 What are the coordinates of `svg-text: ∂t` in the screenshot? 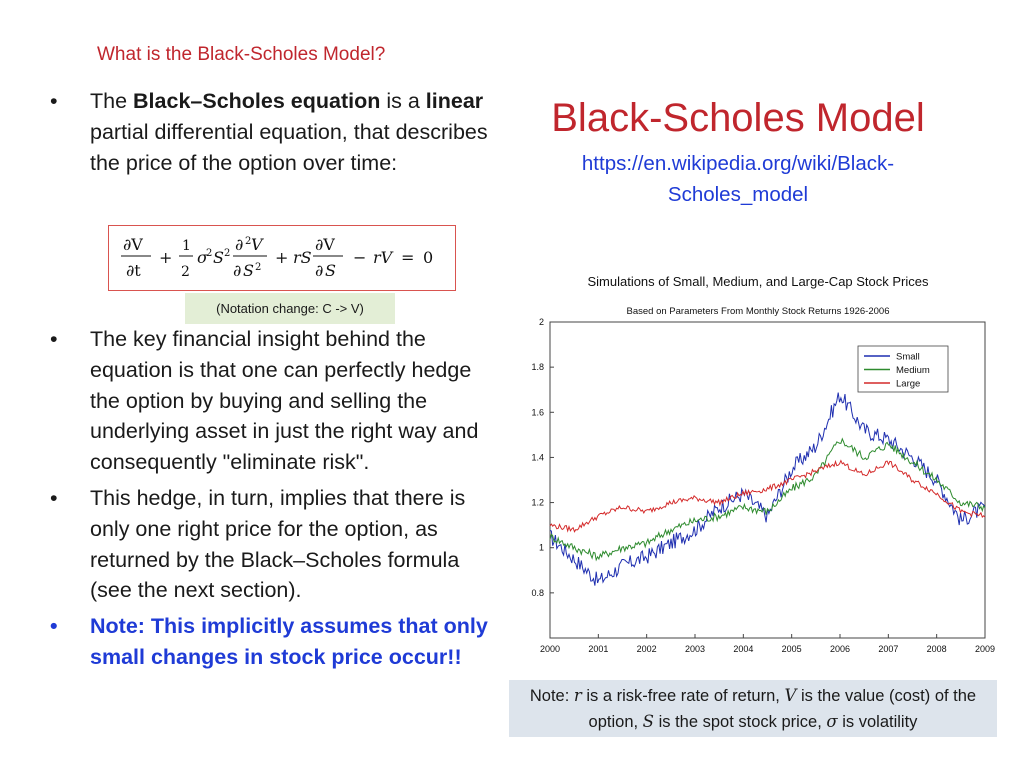 It's located at (133, 270).